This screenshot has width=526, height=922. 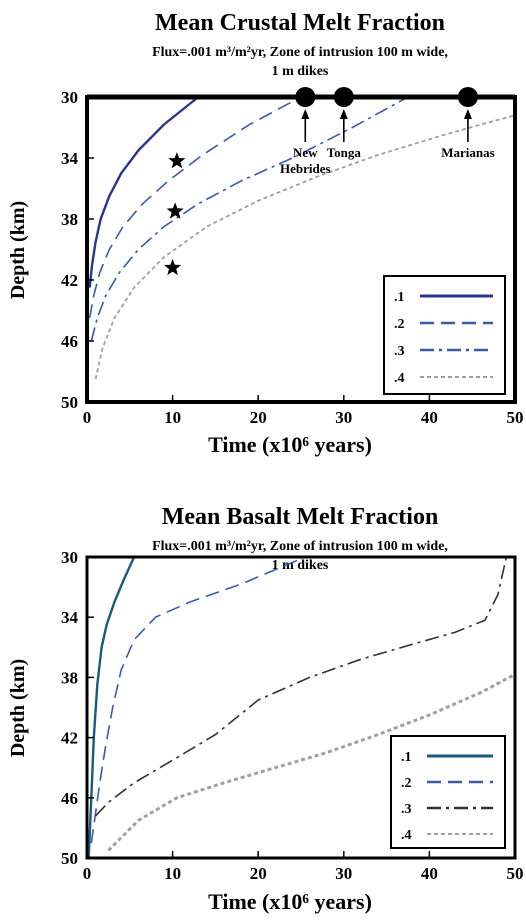 I want to click on panel-2-y-tick-label-2: 38, so click(x=69, y=677).